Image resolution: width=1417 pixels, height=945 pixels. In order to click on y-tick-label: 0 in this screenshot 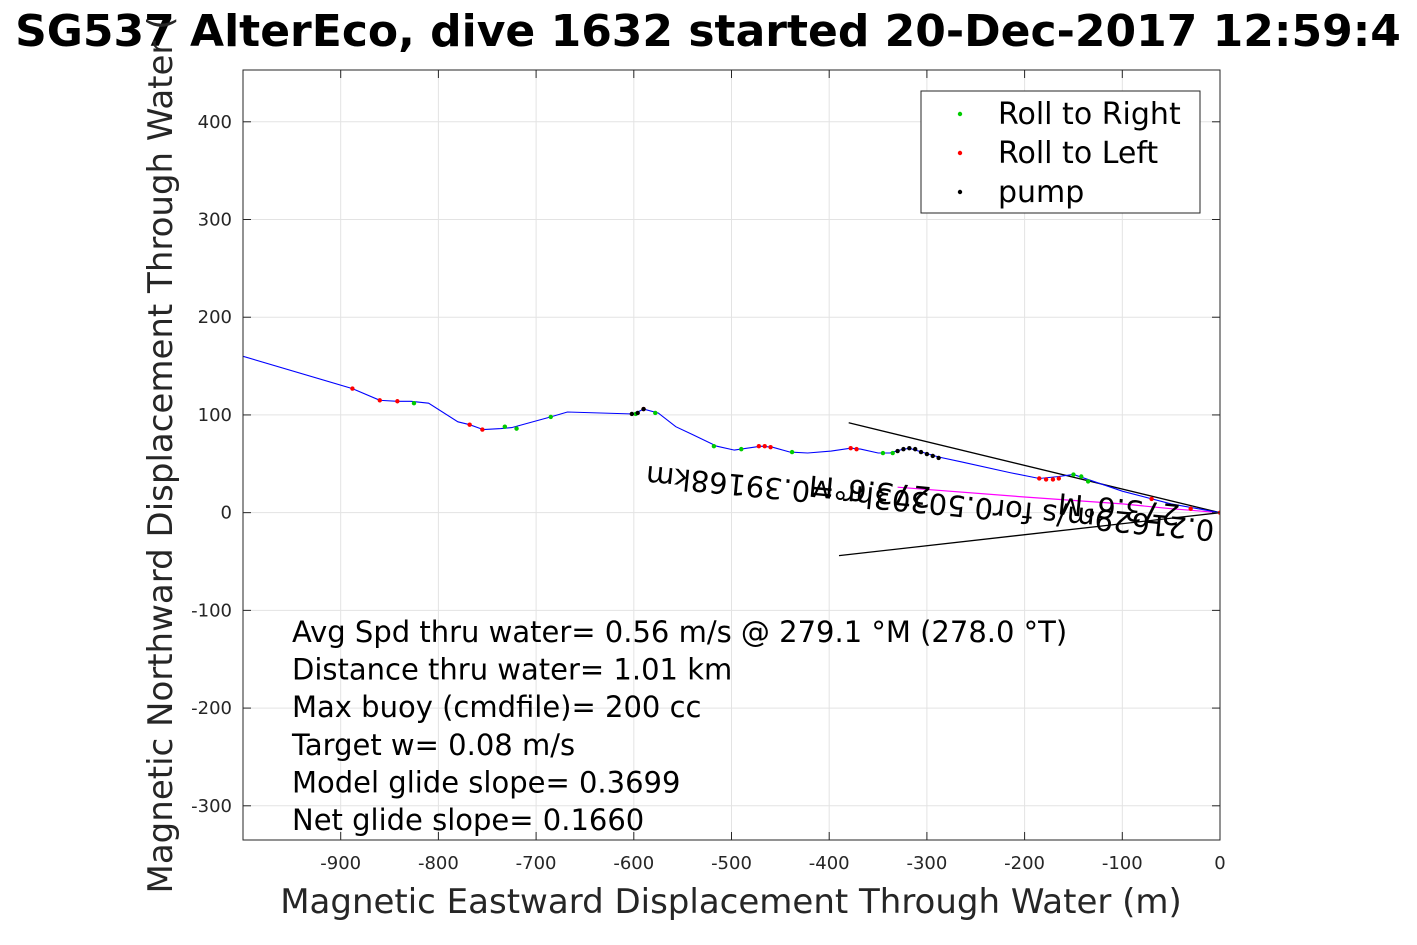, I will do `click(226, 513)`.